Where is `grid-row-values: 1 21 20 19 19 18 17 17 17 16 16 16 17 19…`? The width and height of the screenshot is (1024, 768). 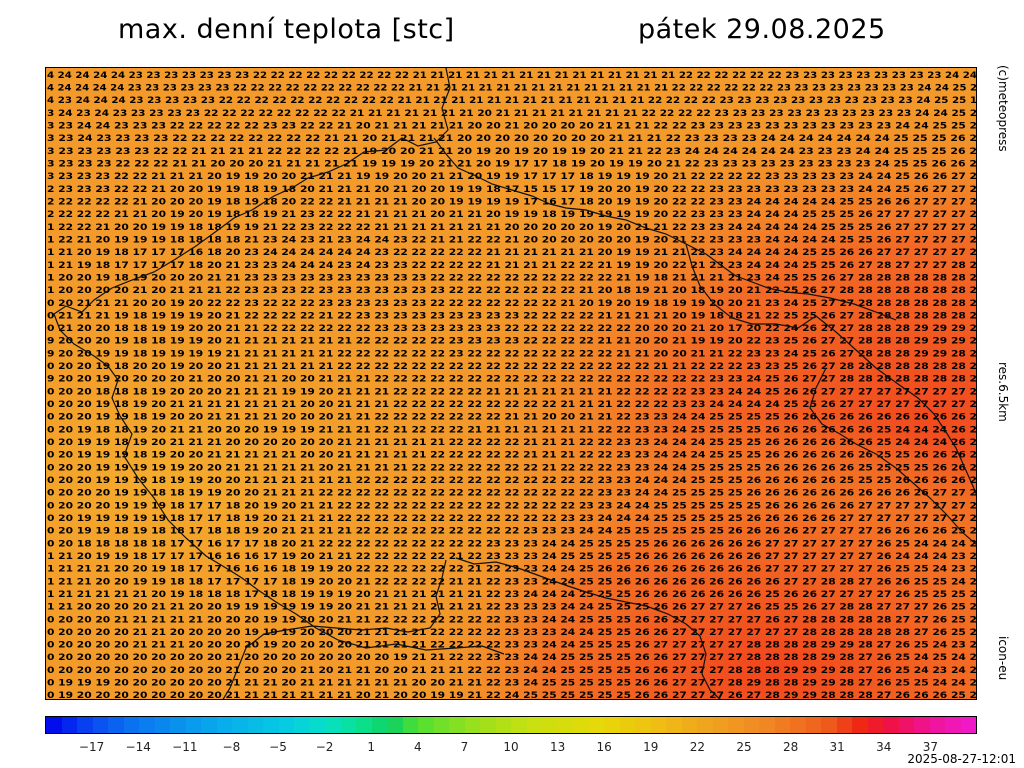
grid-row-values: 1 21 20 19 19 18 17 17 17 16 16 16 17 19… is located at coordinates (512, 557).